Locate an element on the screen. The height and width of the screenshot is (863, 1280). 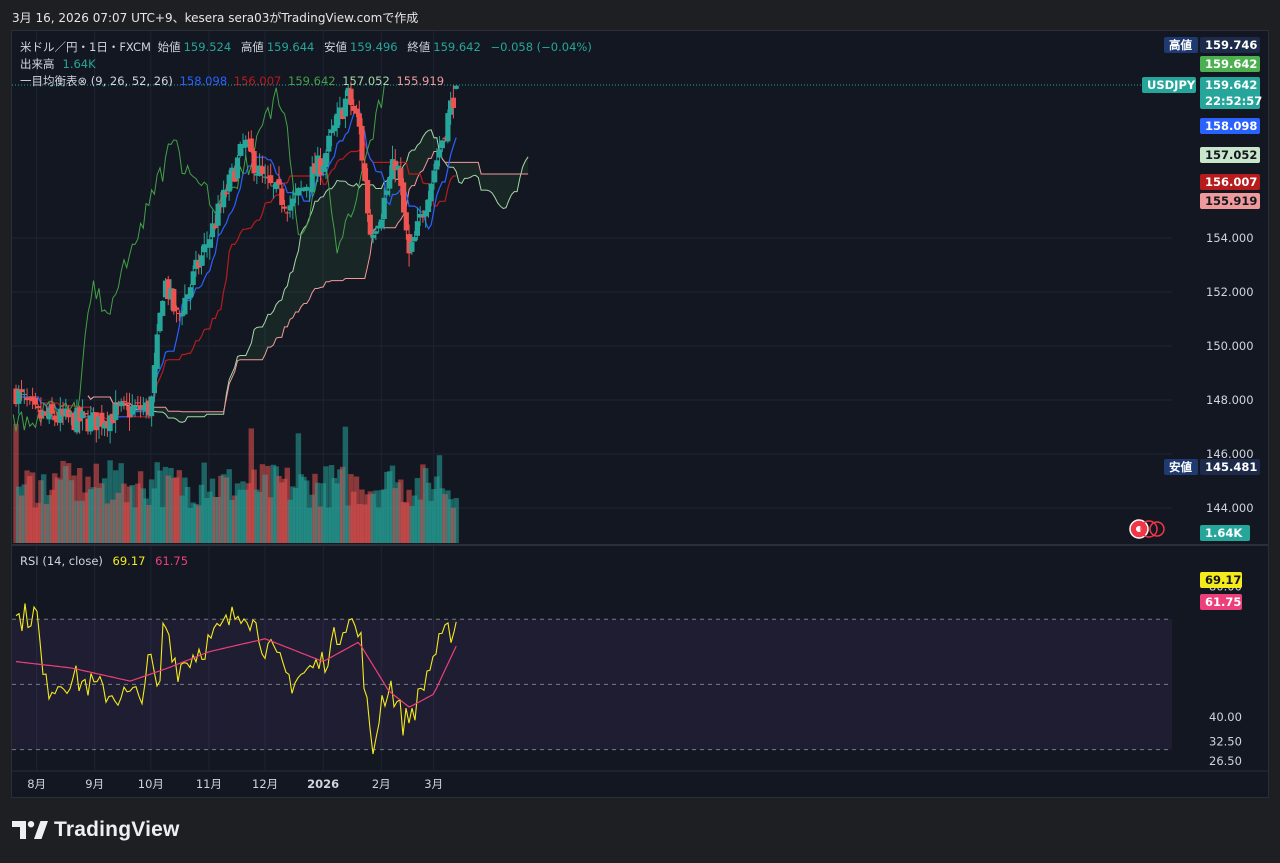
ichimoku-tenkan-value: 158.098 is located at coordinates (203, 81).